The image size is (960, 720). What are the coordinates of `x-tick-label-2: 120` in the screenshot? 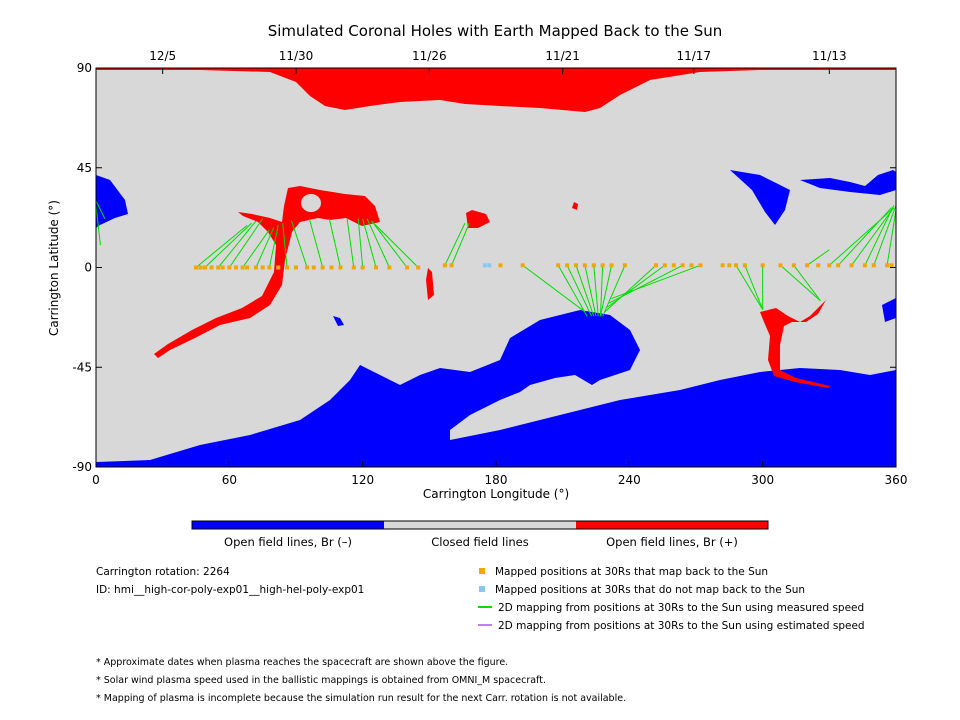 It's located at (362, 480).